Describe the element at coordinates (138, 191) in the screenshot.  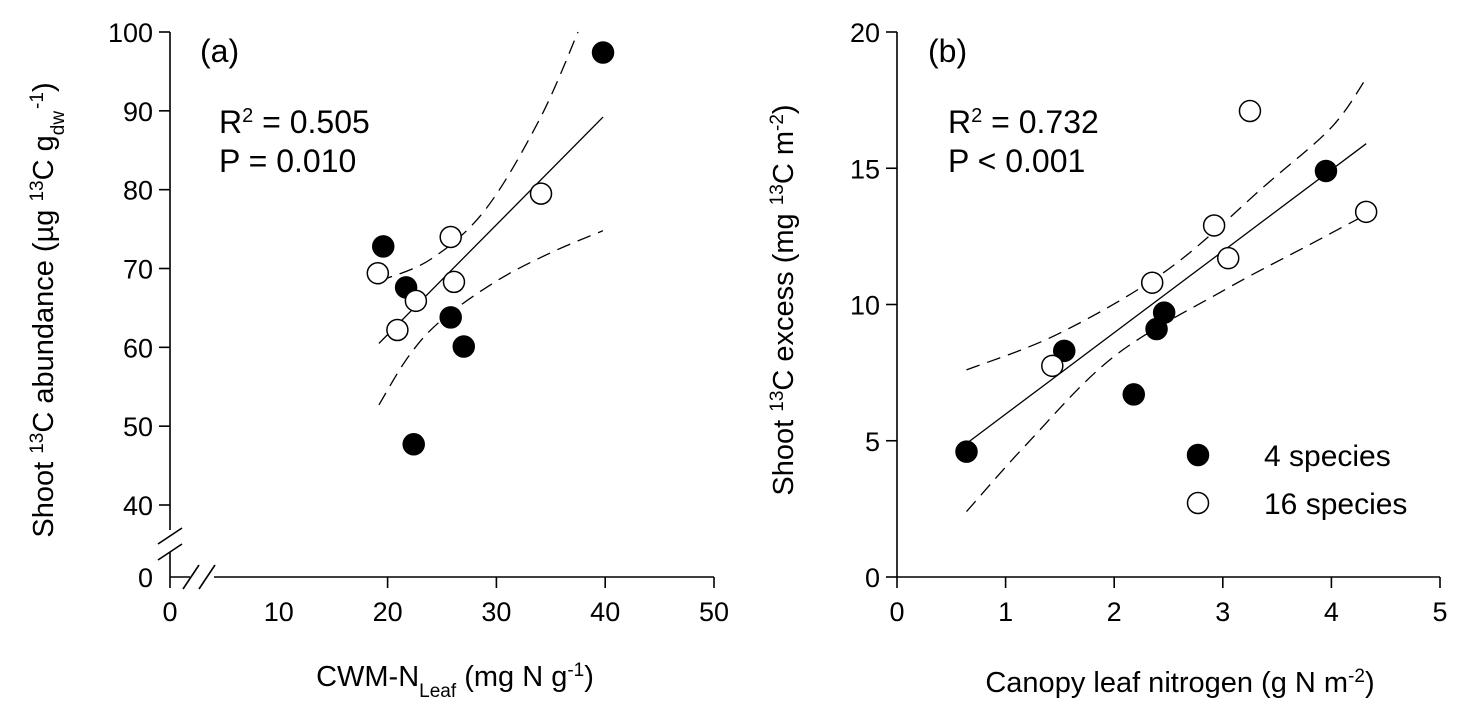
I see `panel-a-y-tick-label: 80` at that location.